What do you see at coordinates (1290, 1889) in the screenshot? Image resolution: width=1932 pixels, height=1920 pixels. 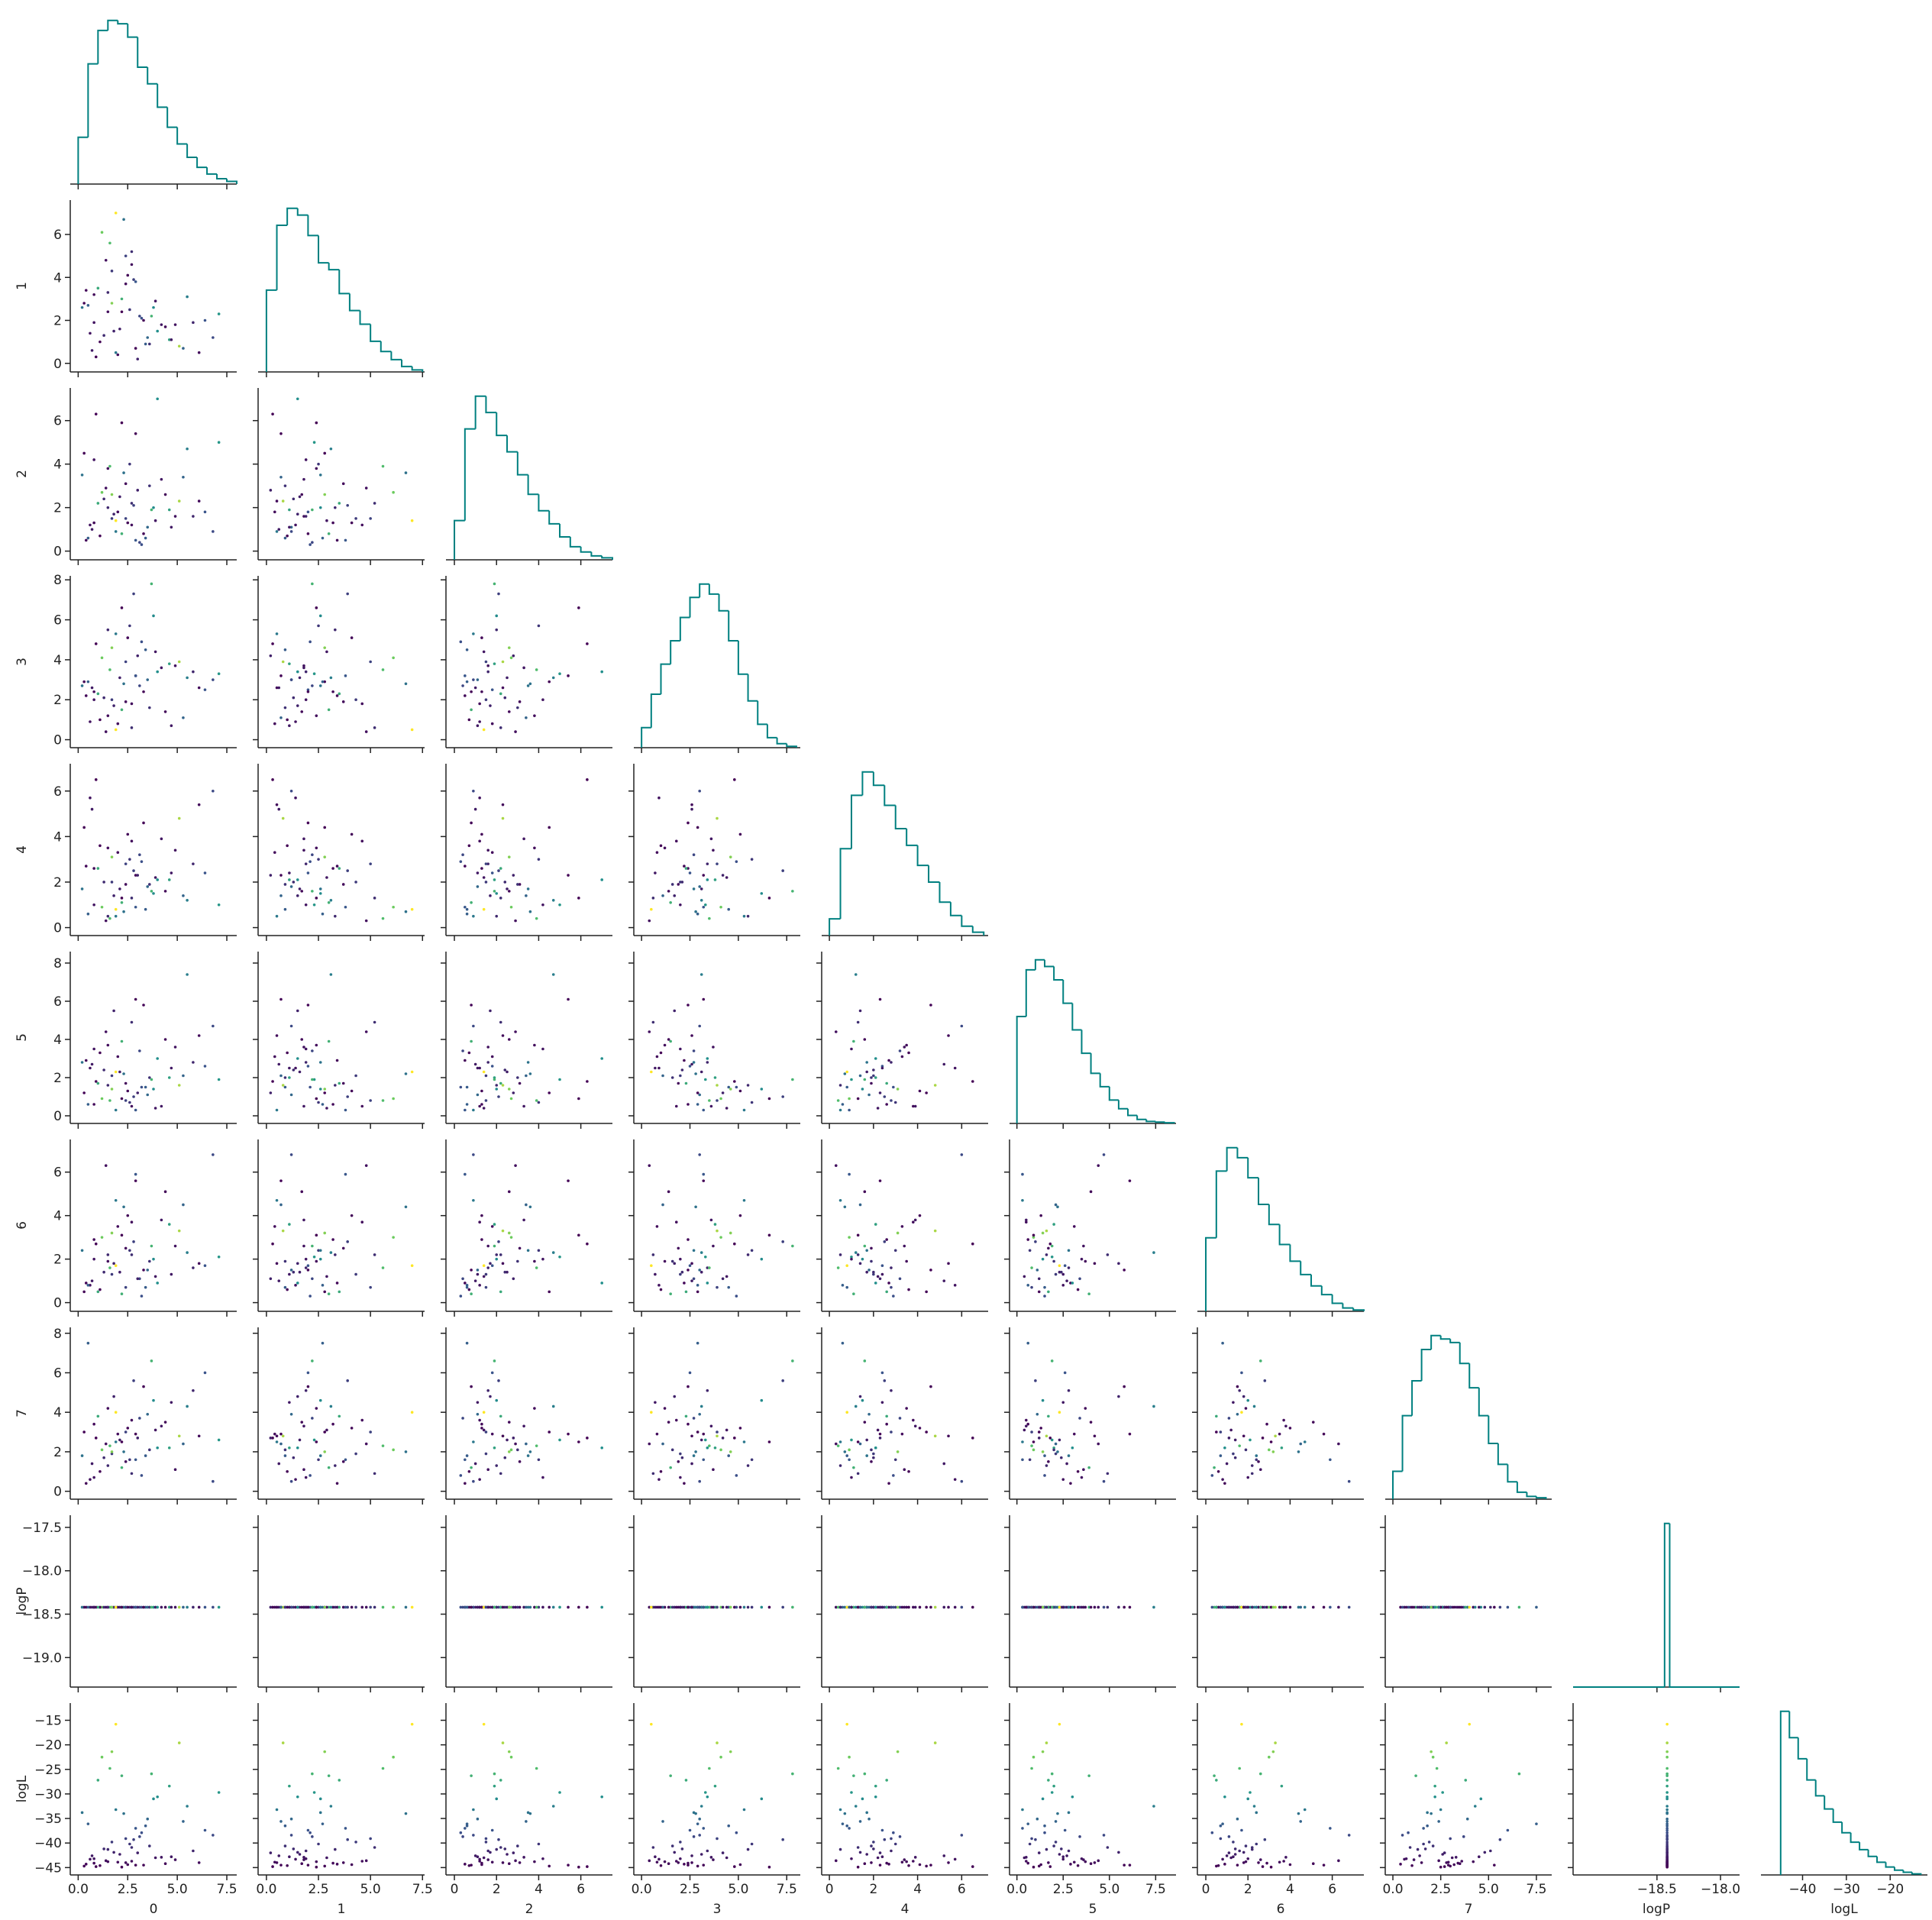 I see `x-tick-label: 4` at bounding box center [1290, 1889].